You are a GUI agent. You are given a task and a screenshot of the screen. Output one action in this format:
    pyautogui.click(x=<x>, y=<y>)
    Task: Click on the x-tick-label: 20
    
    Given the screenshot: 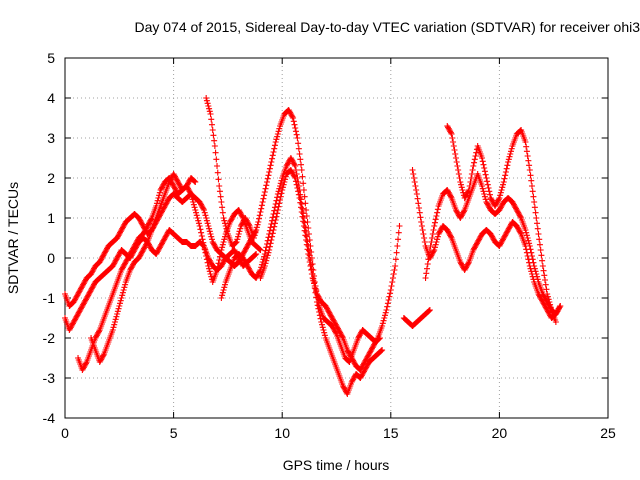 What is the action you would take?
    pyautogui.click(x=500, y=433)
    